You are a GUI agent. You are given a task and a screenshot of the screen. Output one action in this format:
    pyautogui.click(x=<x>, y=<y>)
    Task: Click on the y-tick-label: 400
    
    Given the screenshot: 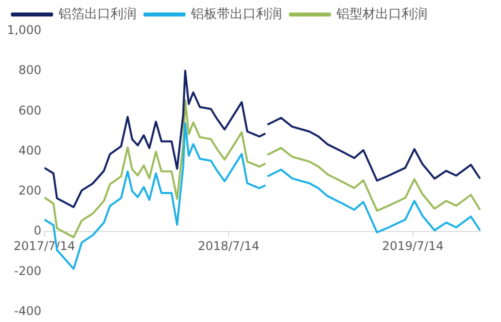 What is the action you would take?
    pyautogui.click(x=30, y=150)
    